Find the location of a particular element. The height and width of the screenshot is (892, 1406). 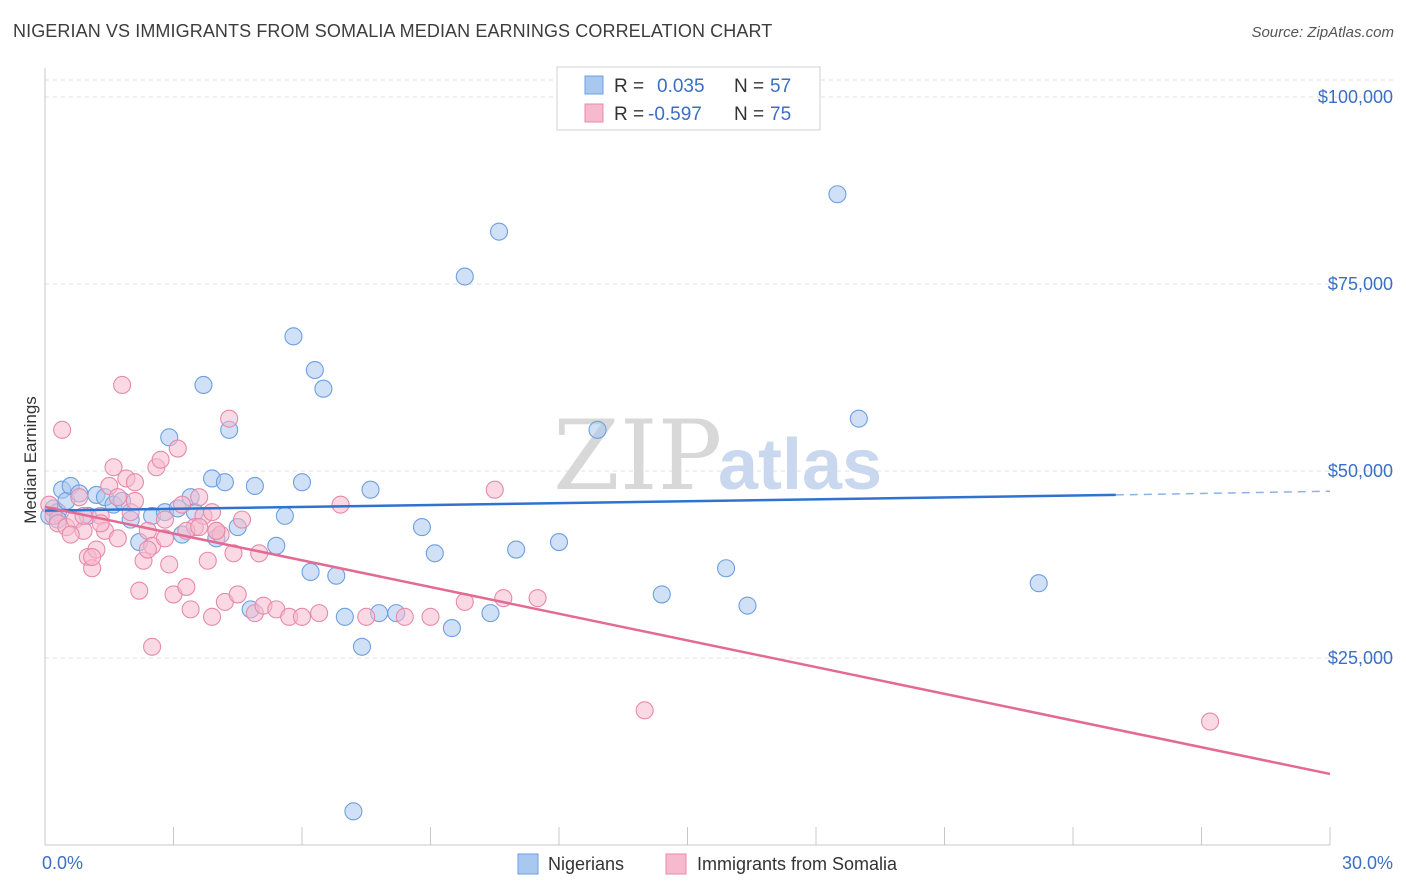

y-tick-label: $25,000 is located at coordinates (1360, 658).